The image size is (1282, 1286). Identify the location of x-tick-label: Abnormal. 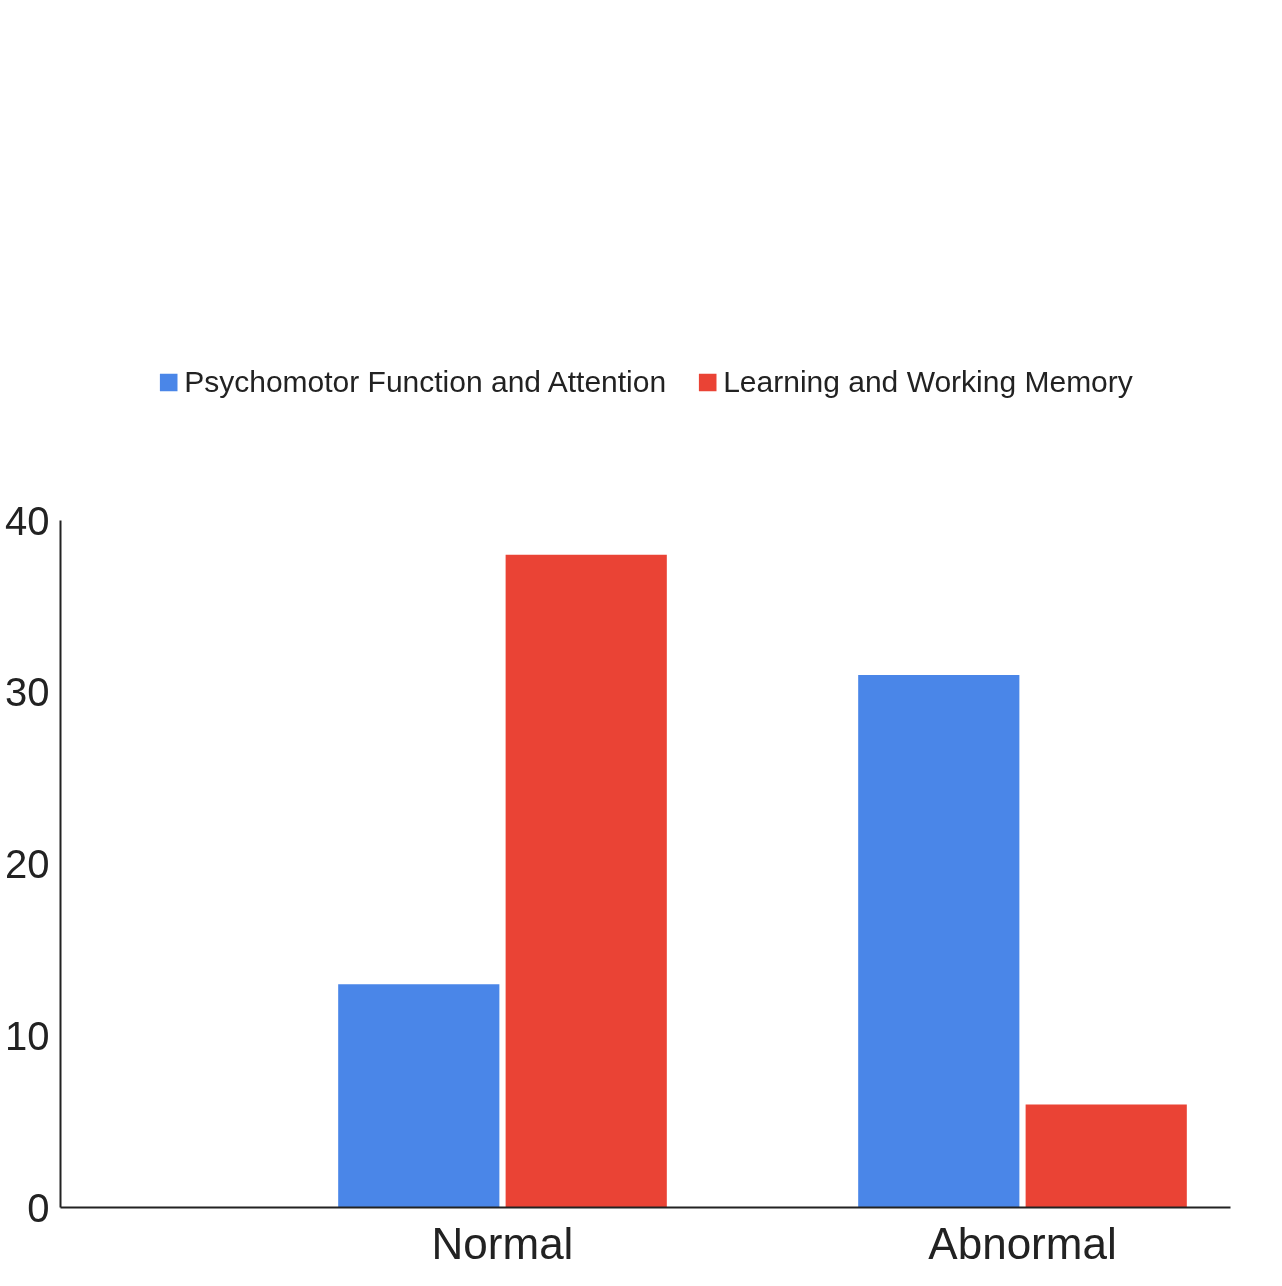
(1022, 1243).